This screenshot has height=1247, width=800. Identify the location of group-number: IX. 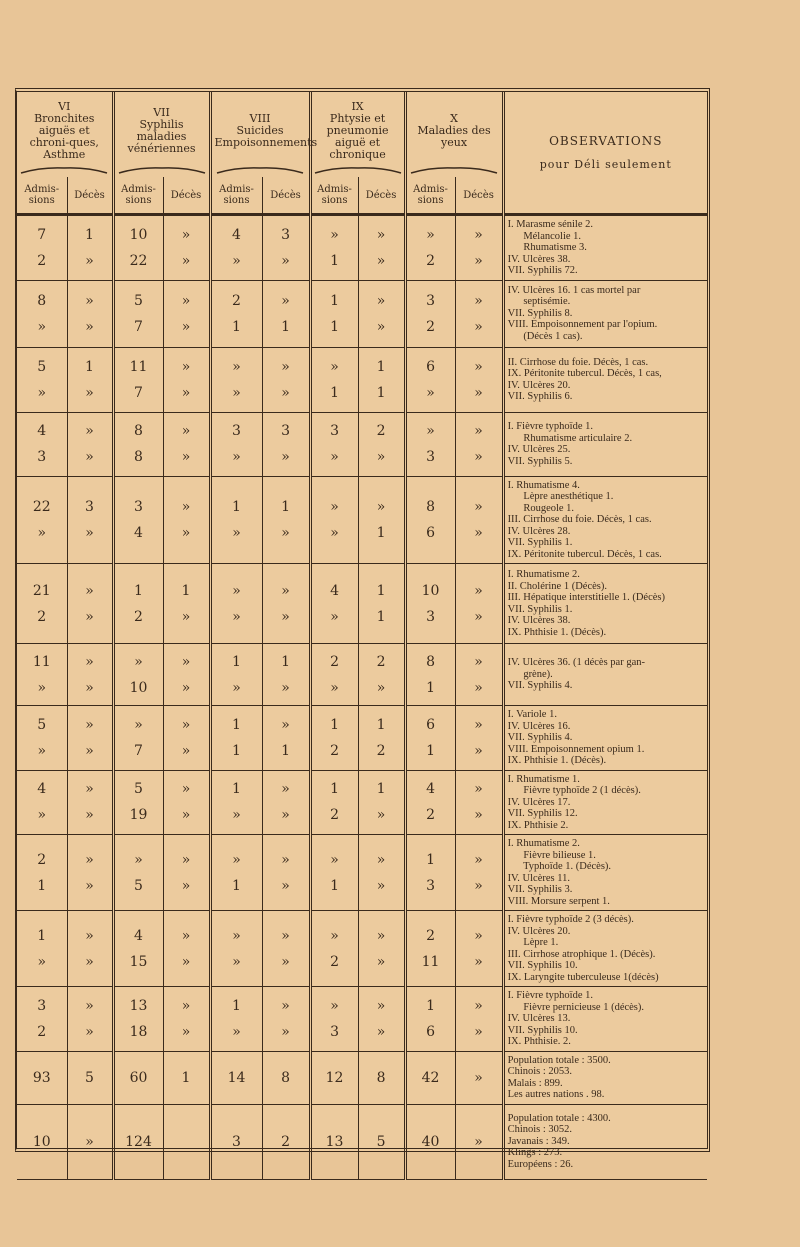
(357, 106).